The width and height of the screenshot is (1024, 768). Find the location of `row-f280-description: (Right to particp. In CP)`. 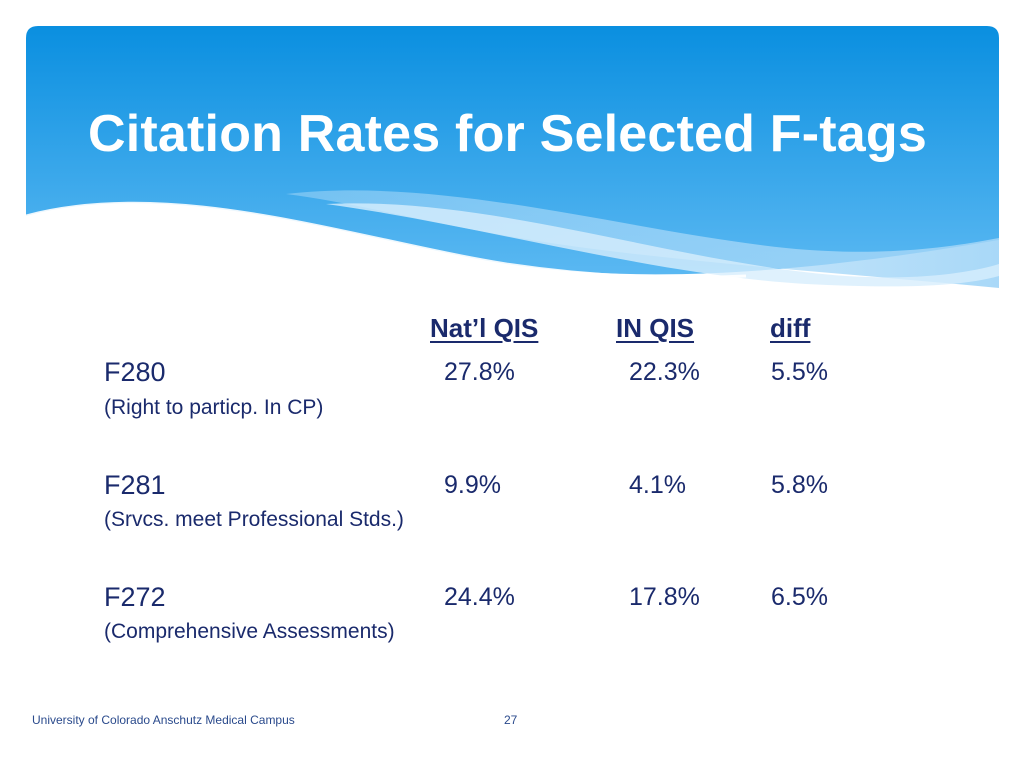

row-f280-description: (Right to particp. In CP) is located at coordinates (214, 407).